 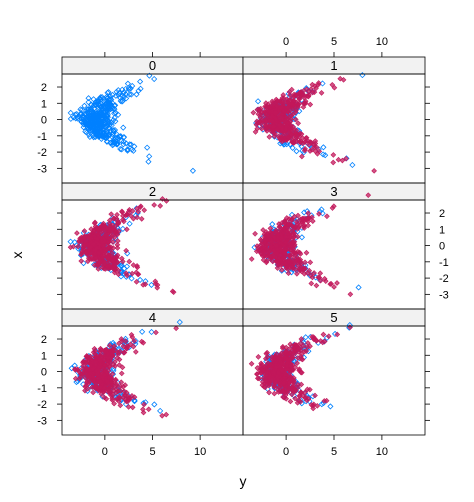 I want to click on panel-strip-label: 4, so click(x=152, y=317).